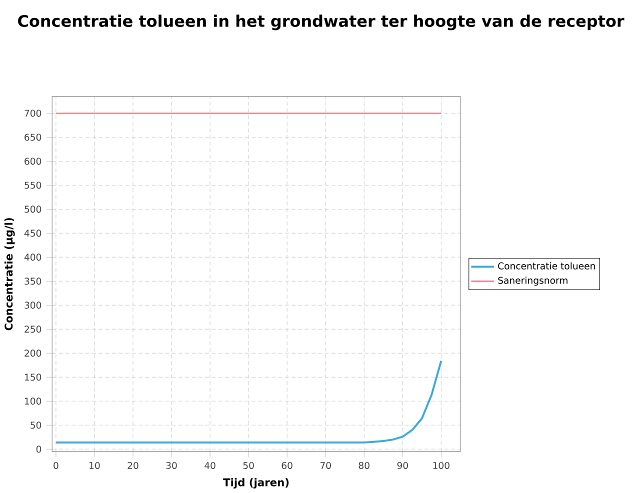 The width and height of the screenshot is (641, 493). What do you see at coordinates (33, 137) in the screenshot?
I see `y-tick-label: 650` at bounding box center [33, 137].